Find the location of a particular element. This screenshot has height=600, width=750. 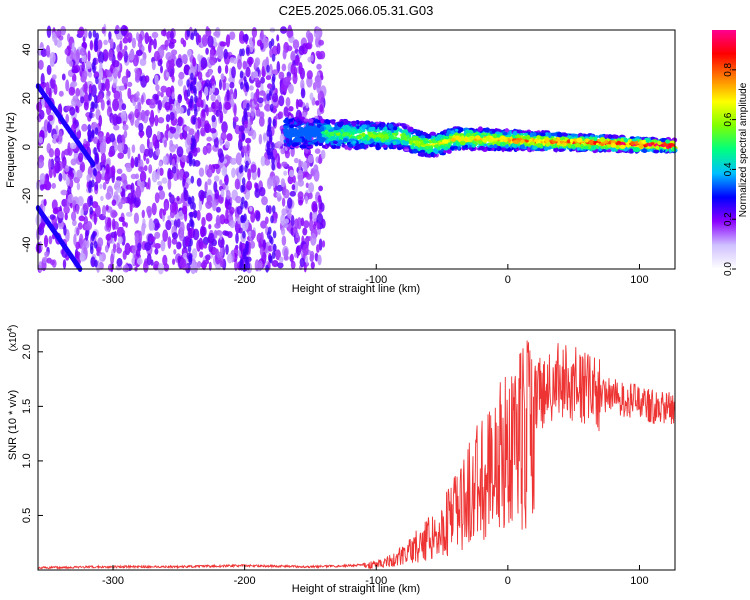

x-tick-label: 100 is located at coordinates (639, 581).